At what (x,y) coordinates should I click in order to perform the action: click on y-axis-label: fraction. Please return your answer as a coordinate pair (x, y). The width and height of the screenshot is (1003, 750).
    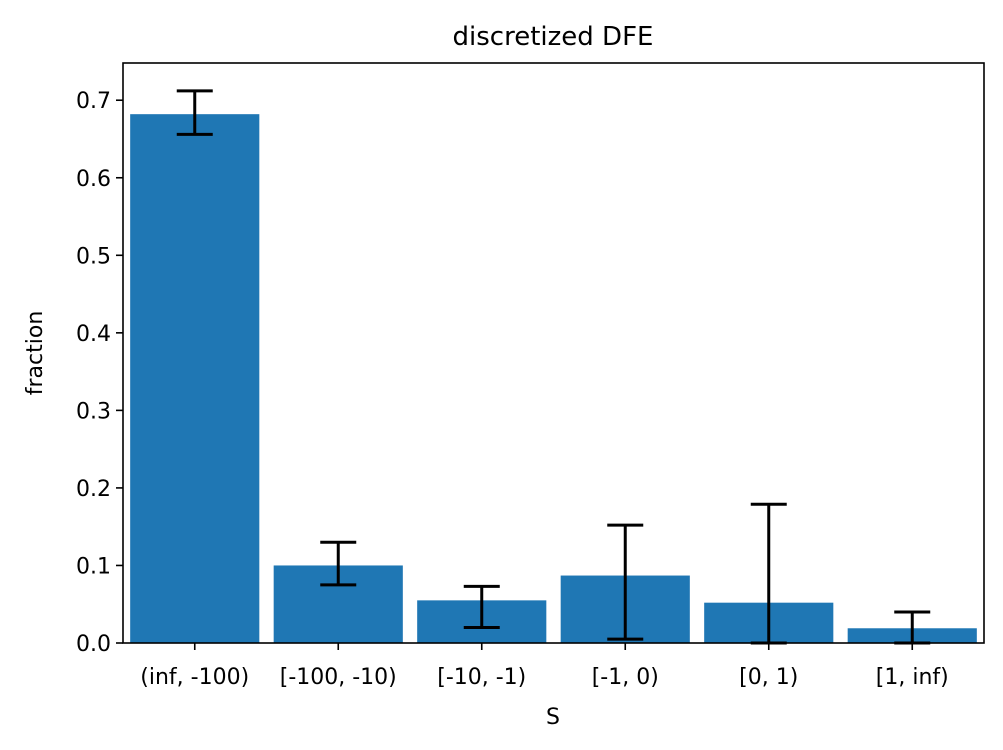
    Looking at the image, I should click on (35, 353).